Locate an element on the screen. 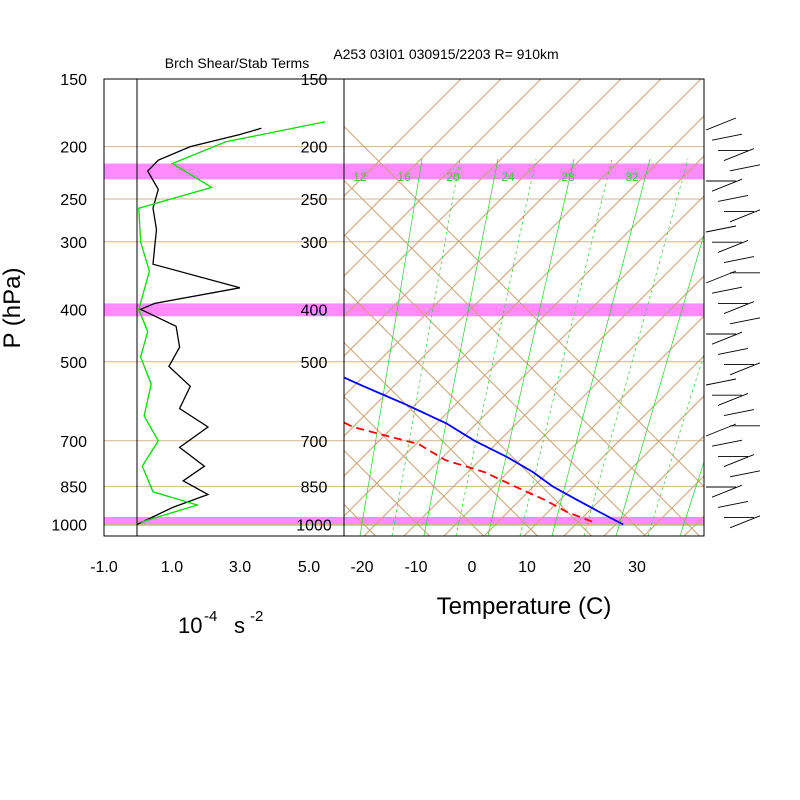 The width and height of the screenshot is (800, 800). skewt-header: A253 03I01 030915/2203 R= 910km is located at coordinates (445, 54).